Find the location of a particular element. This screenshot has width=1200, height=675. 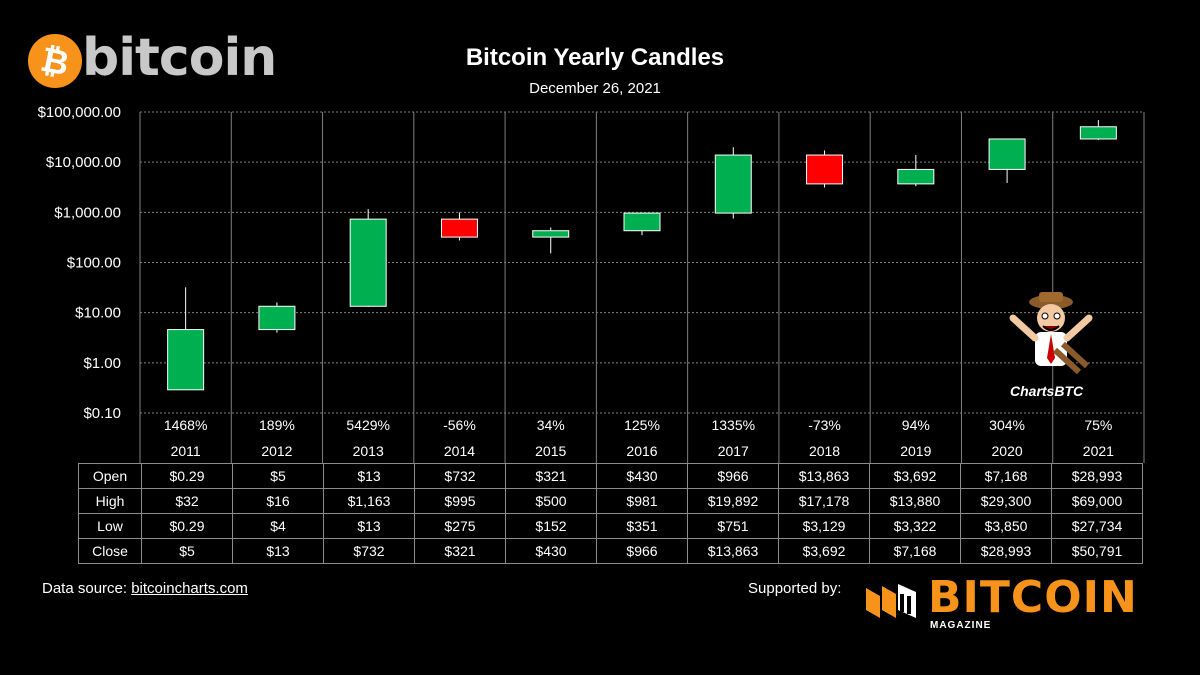

table-cell: $13,880 is located at coordinates (915, 501).